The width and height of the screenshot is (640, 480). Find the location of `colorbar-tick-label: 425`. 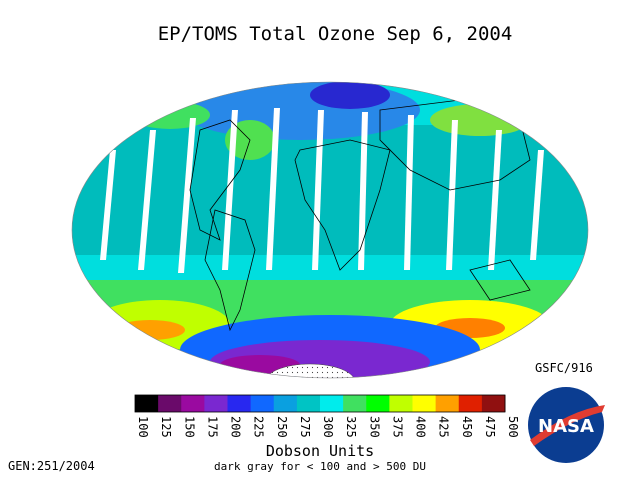

colorbar-tick-label: 425 is located at coordinates (444, 427).